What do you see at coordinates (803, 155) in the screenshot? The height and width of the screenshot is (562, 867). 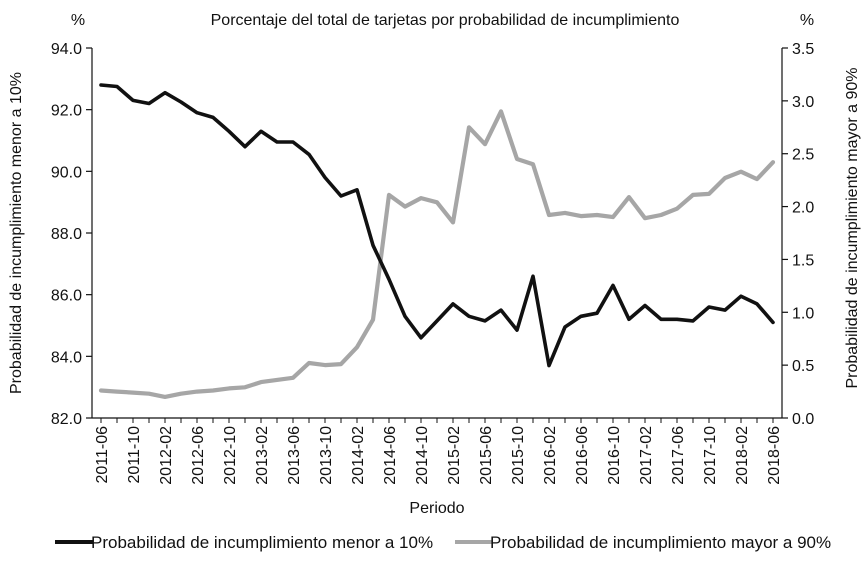 I see `right-tick-label: 2.5` at bounding box center [803, 155].